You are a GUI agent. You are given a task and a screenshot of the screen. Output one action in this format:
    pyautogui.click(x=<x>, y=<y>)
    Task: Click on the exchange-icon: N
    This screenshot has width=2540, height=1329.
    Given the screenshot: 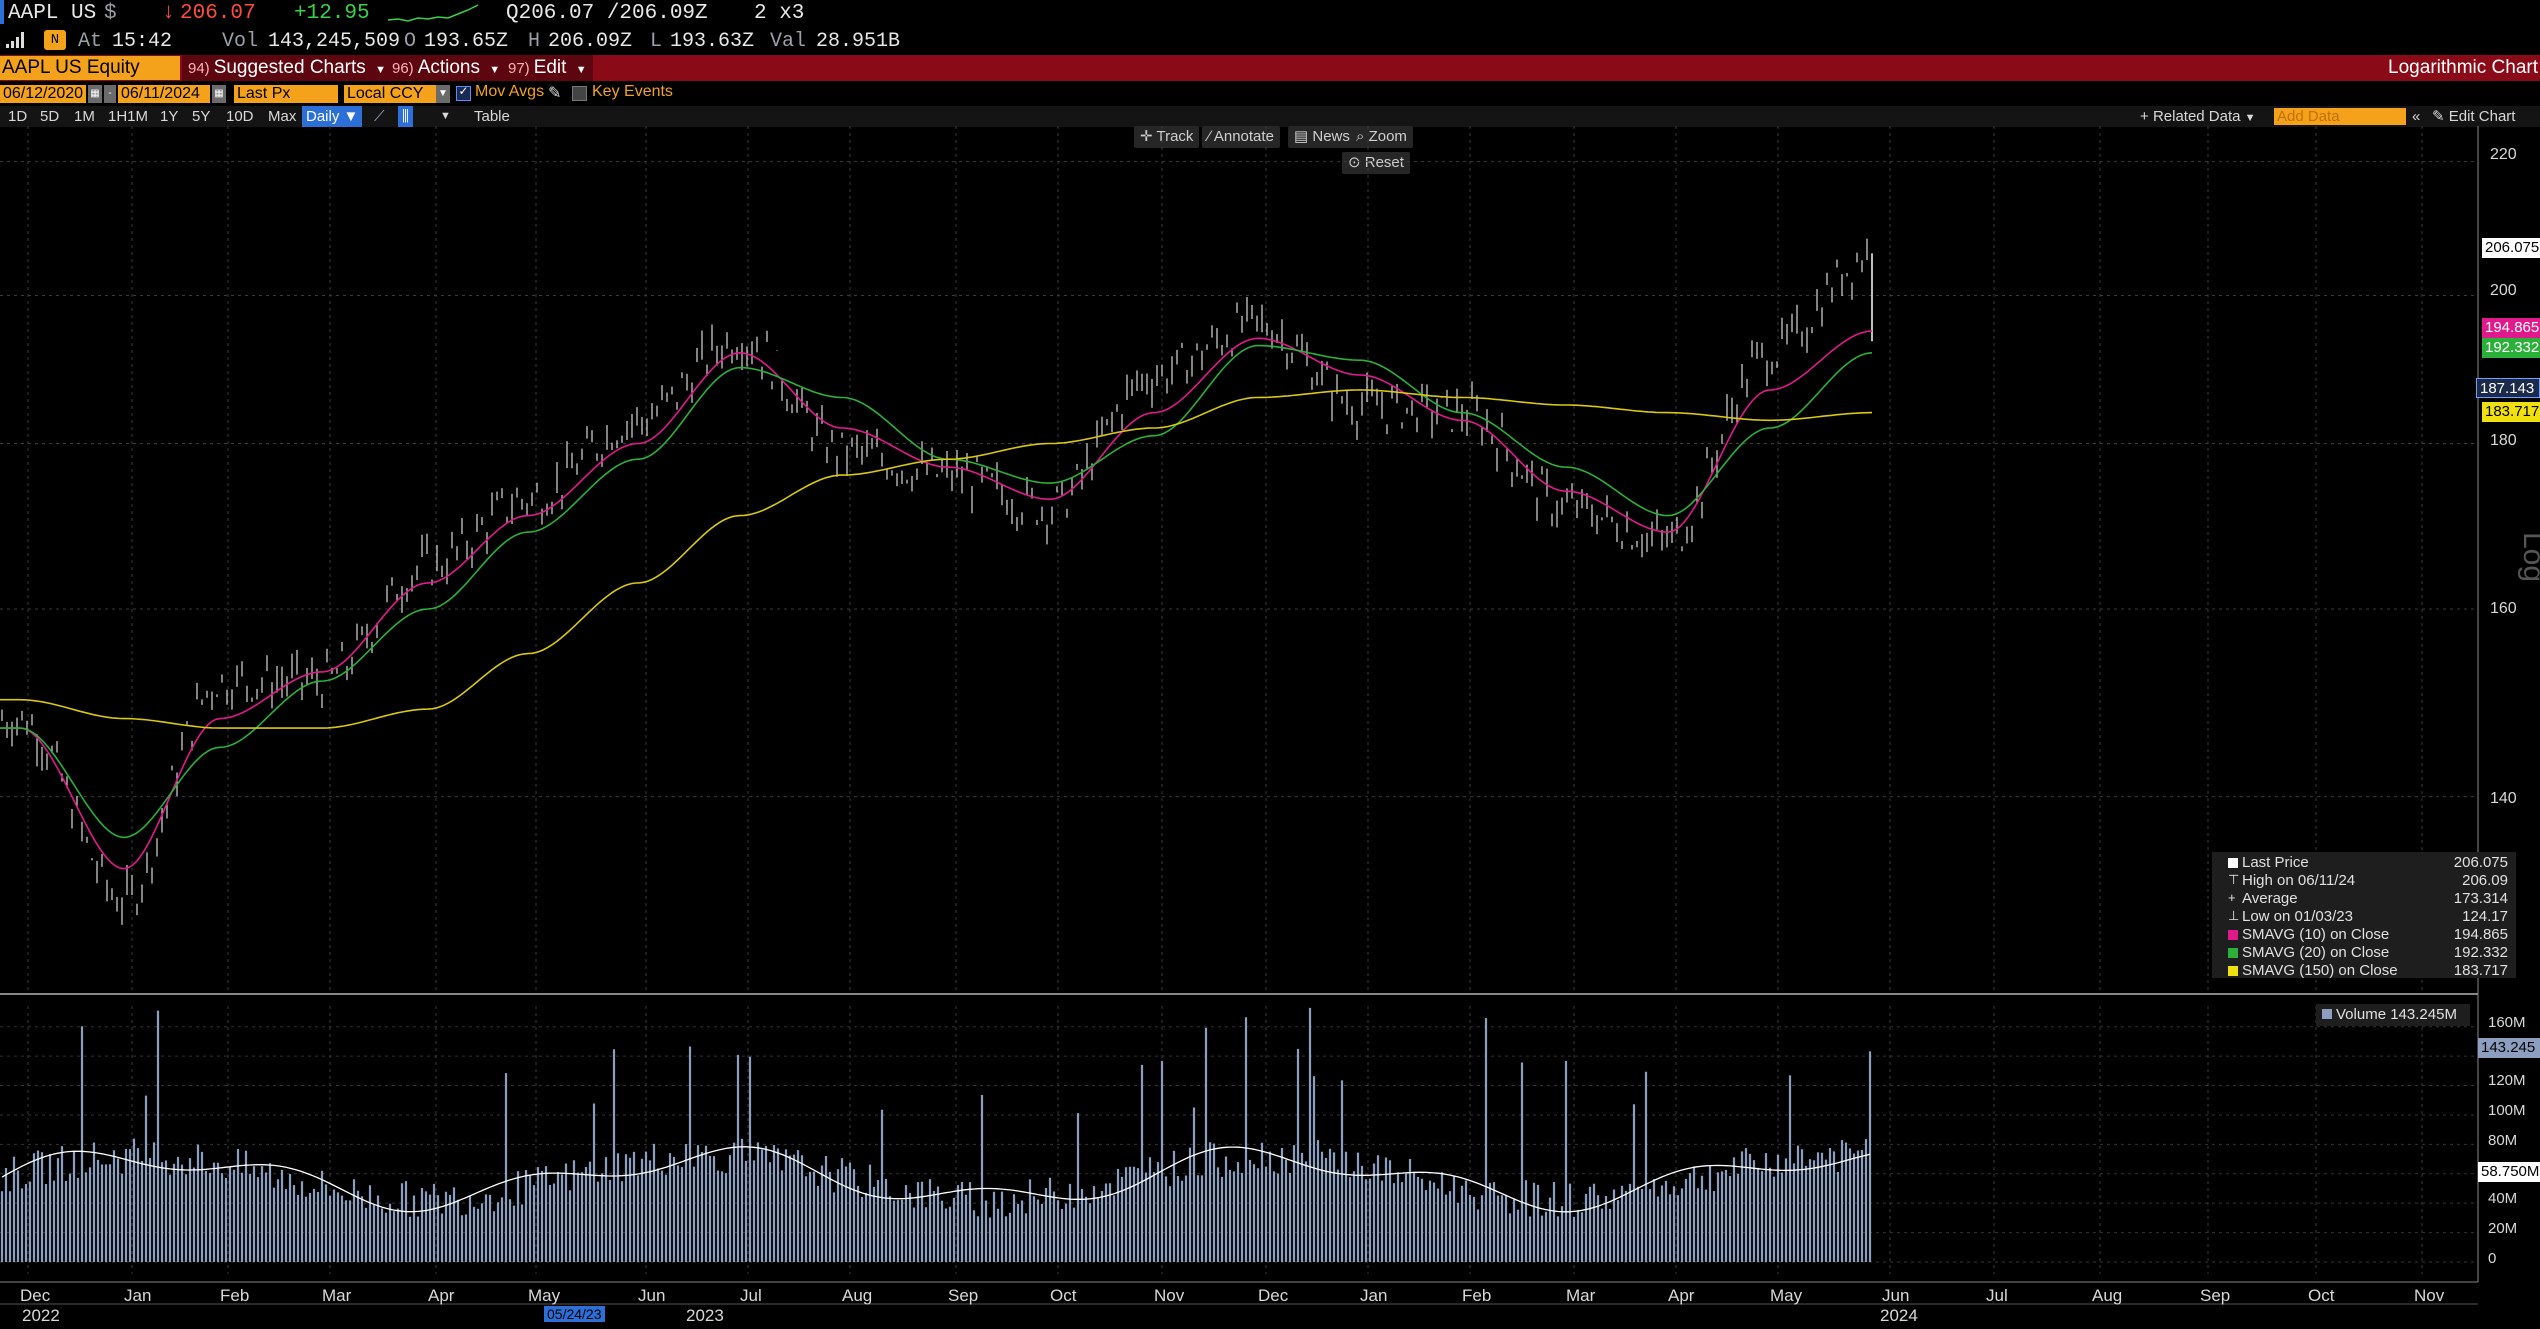 What is the action you would take?
    pyautogui.click(x=55, y=40)
    